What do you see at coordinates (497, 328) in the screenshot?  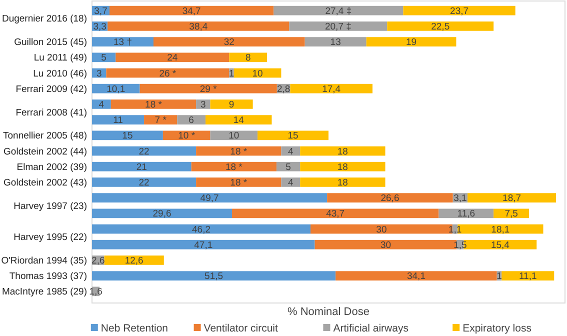 I see `legend-label: Expiratory loss` at bounding box center [497, 328].